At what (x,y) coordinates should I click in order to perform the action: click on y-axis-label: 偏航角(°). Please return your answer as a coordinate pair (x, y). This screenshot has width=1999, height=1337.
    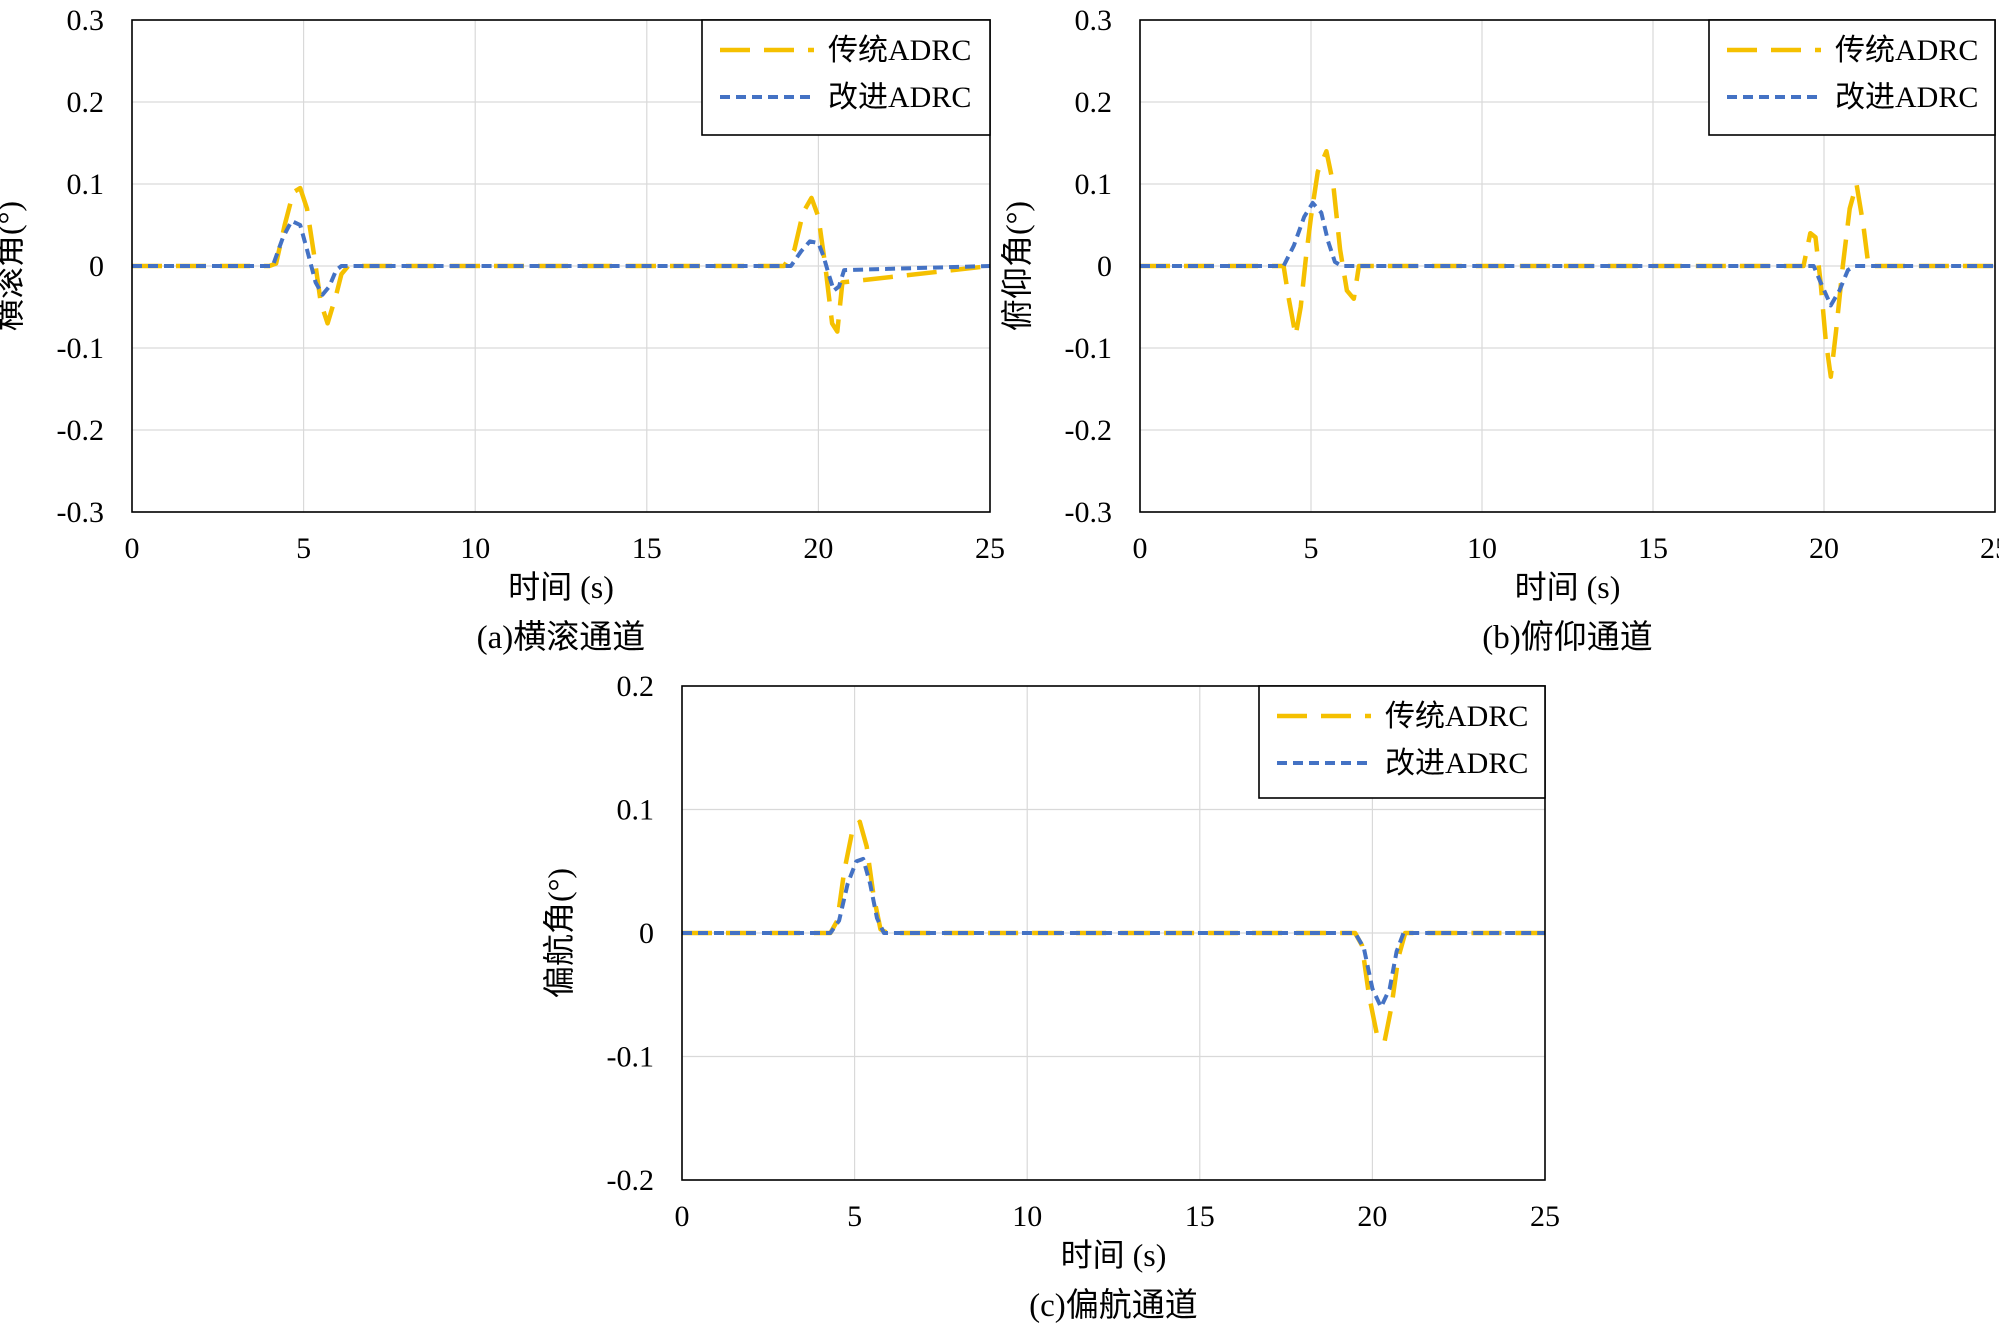
    Looking at the image, I should click on (559, 933).